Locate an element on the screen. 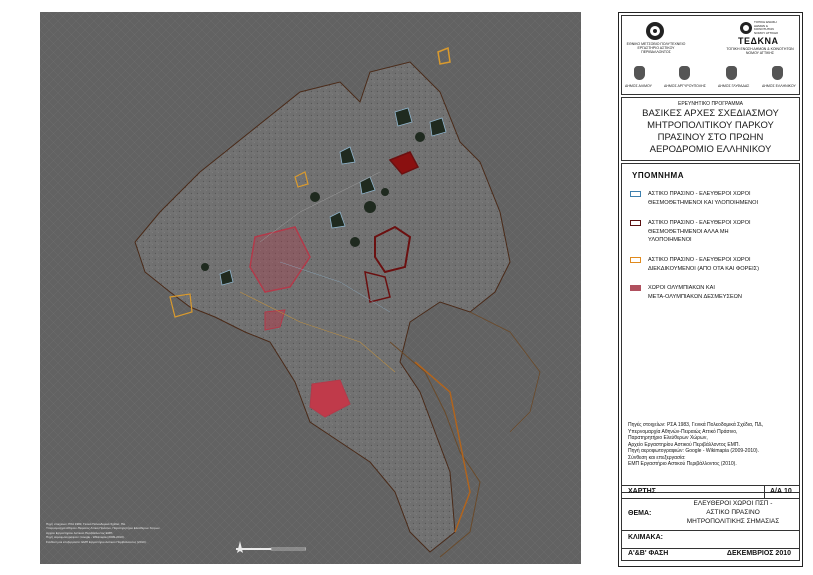 This screenshot has height=575, width=813. legend-title: ΥΠΟΜΝΗΜΑ is located at coordinates (658, 175).